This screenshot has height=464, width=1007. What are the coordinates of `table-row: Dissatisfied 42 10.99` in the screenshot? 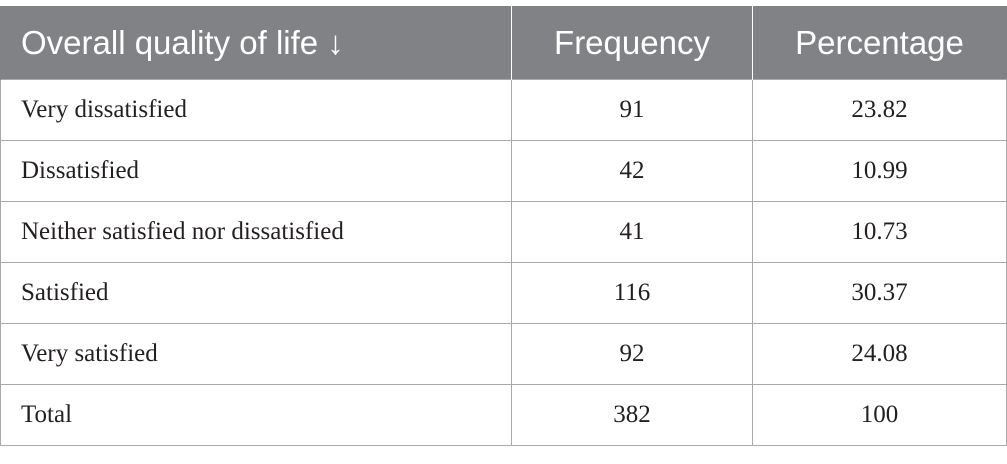 It's located at (503, 171).